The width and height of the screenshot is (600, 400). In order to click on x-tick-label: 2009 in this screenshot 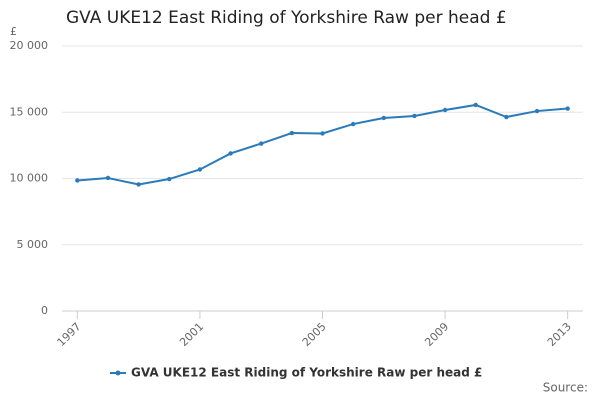, I will do `click(436, 334)`.